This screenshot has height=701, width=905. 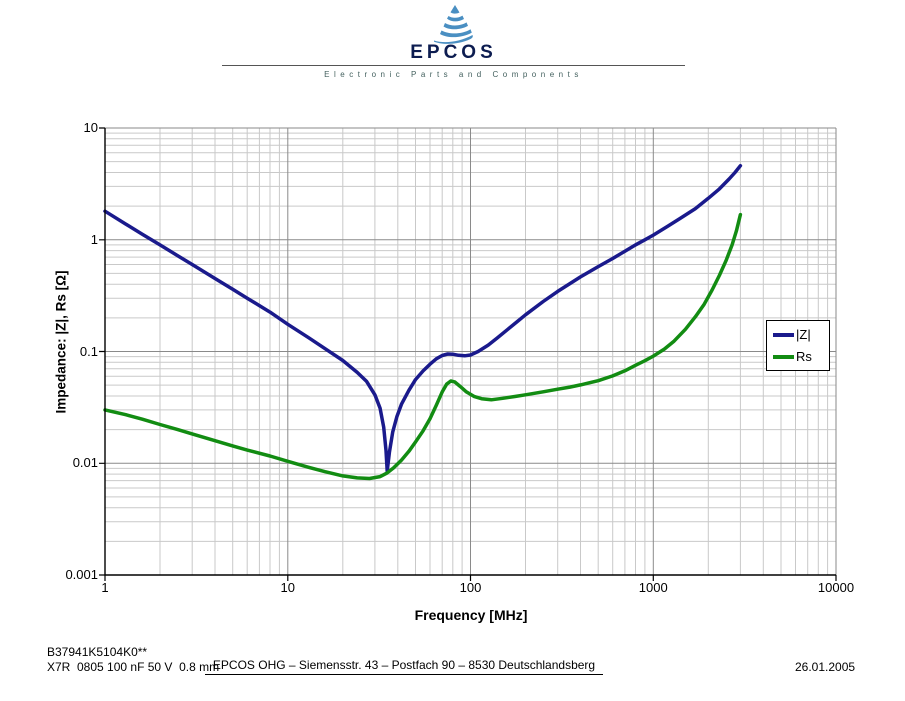 What do you see at coordinates (798, 345) in the screenshot?
I see `chart-legend: |Z| Rs` at bounding box center [798, 345].